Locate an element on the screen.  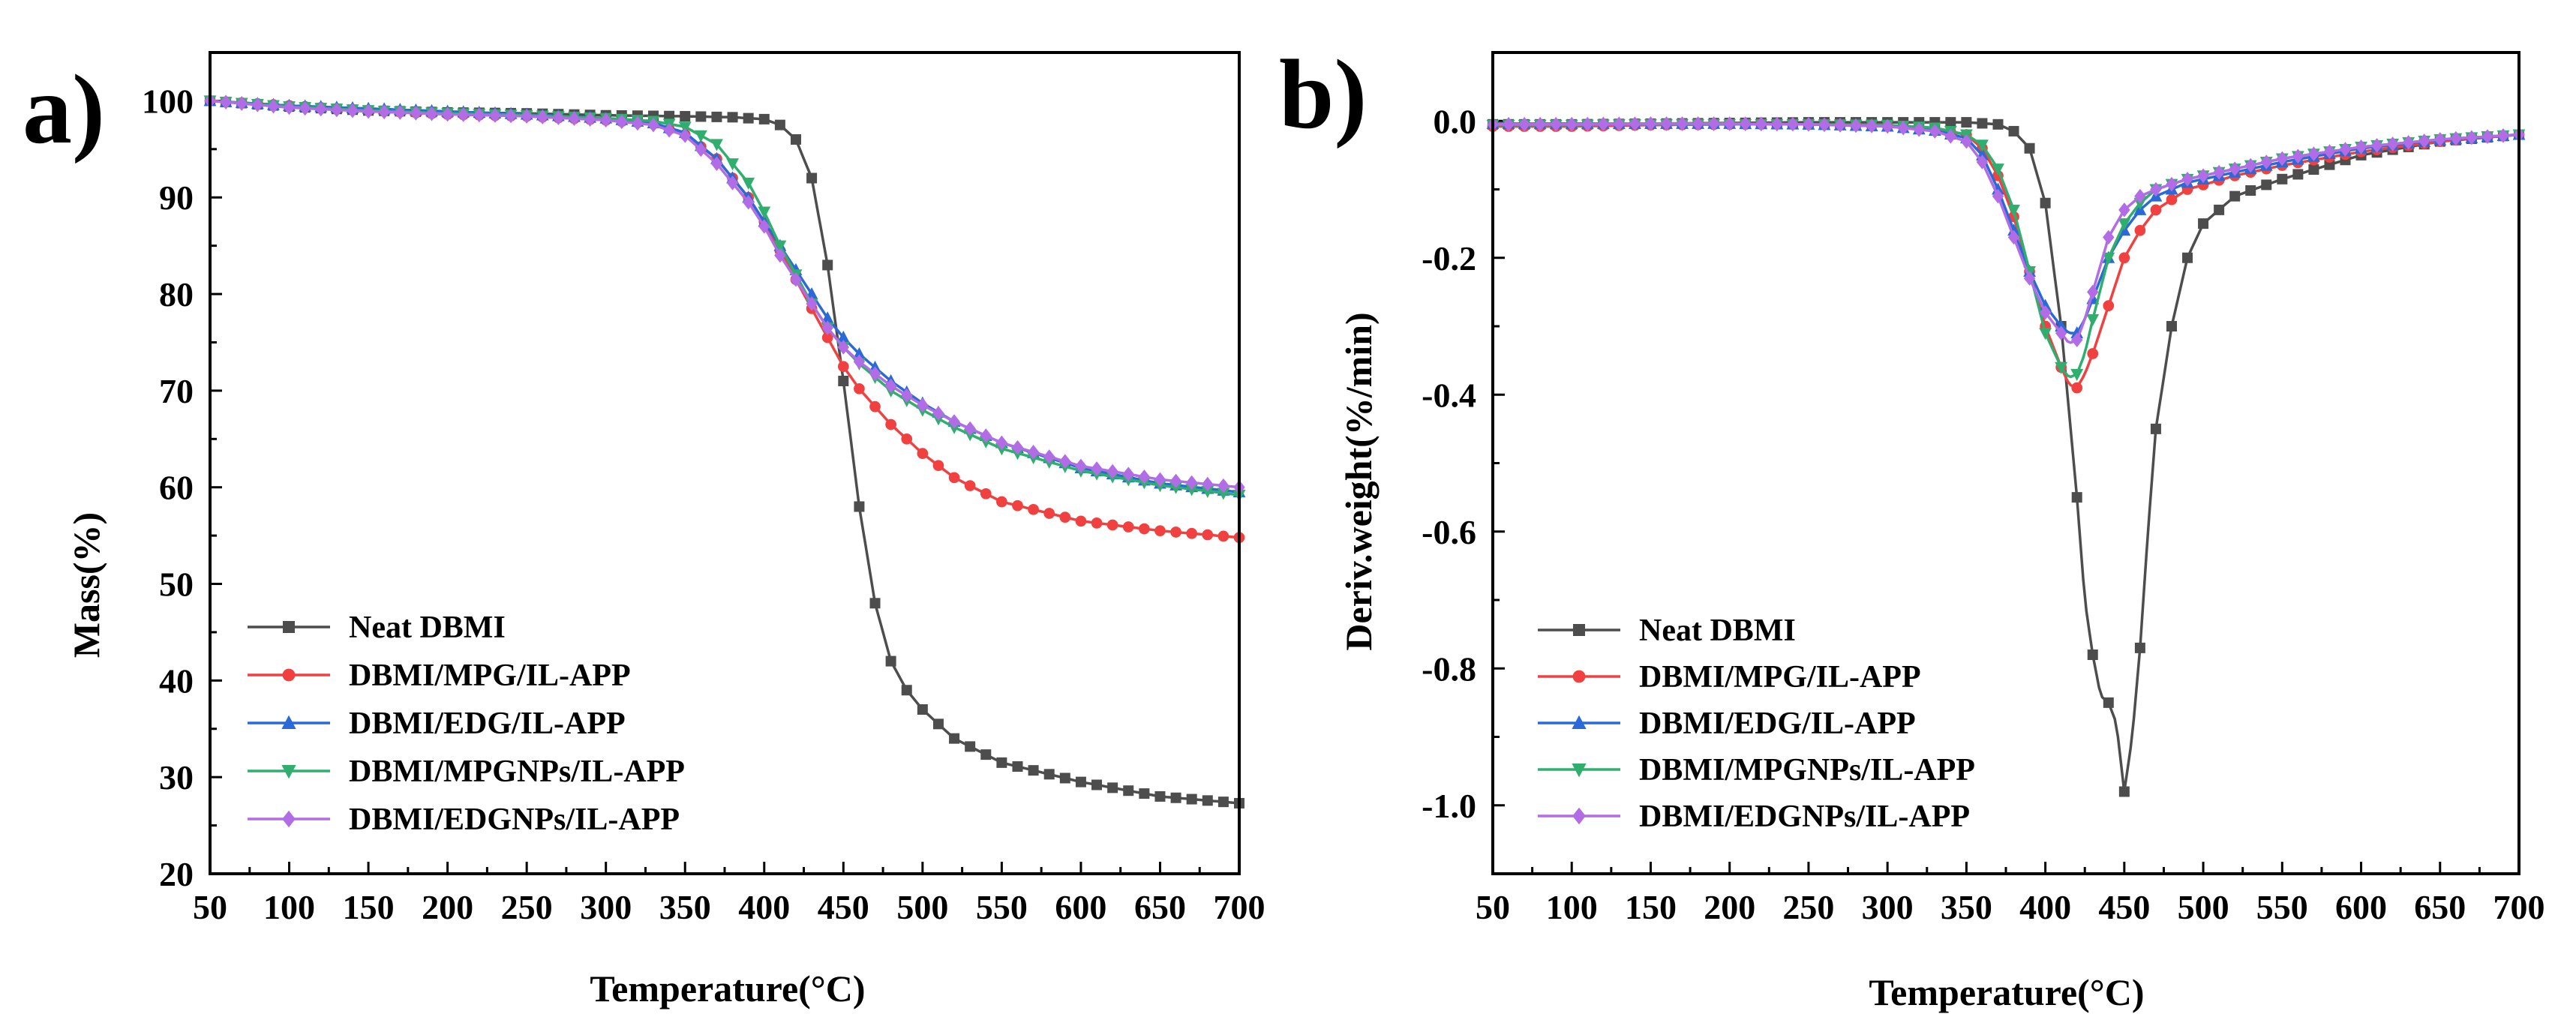
panel-a-x-axis-title: Temperature(°C) is located at coordinates (727, 989).